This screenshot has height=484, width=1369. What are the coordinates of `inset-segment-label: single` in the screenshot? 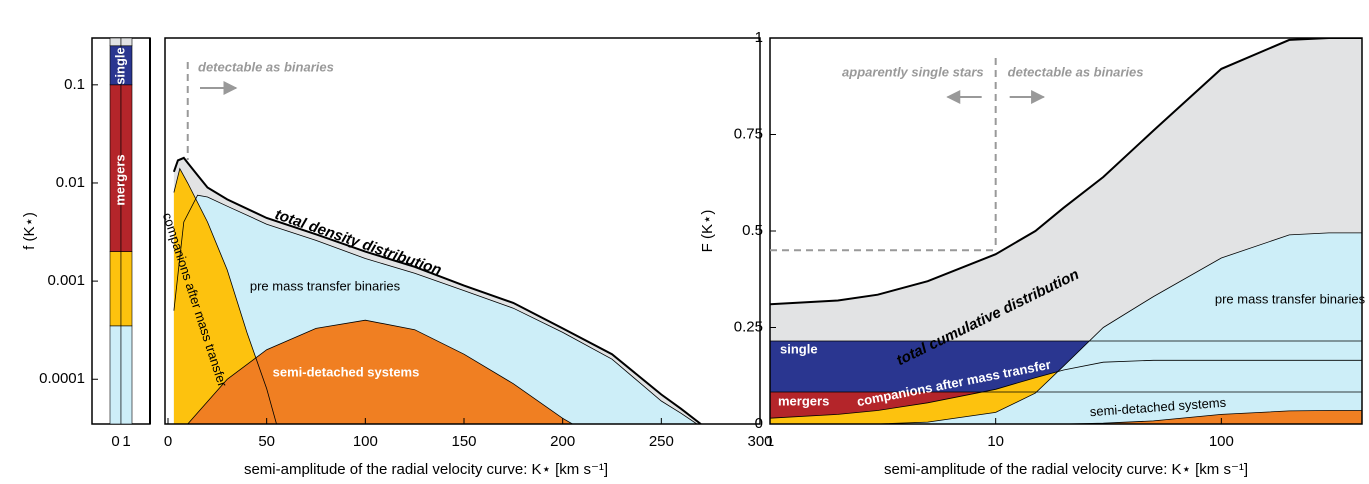 It's located at (119, 66).